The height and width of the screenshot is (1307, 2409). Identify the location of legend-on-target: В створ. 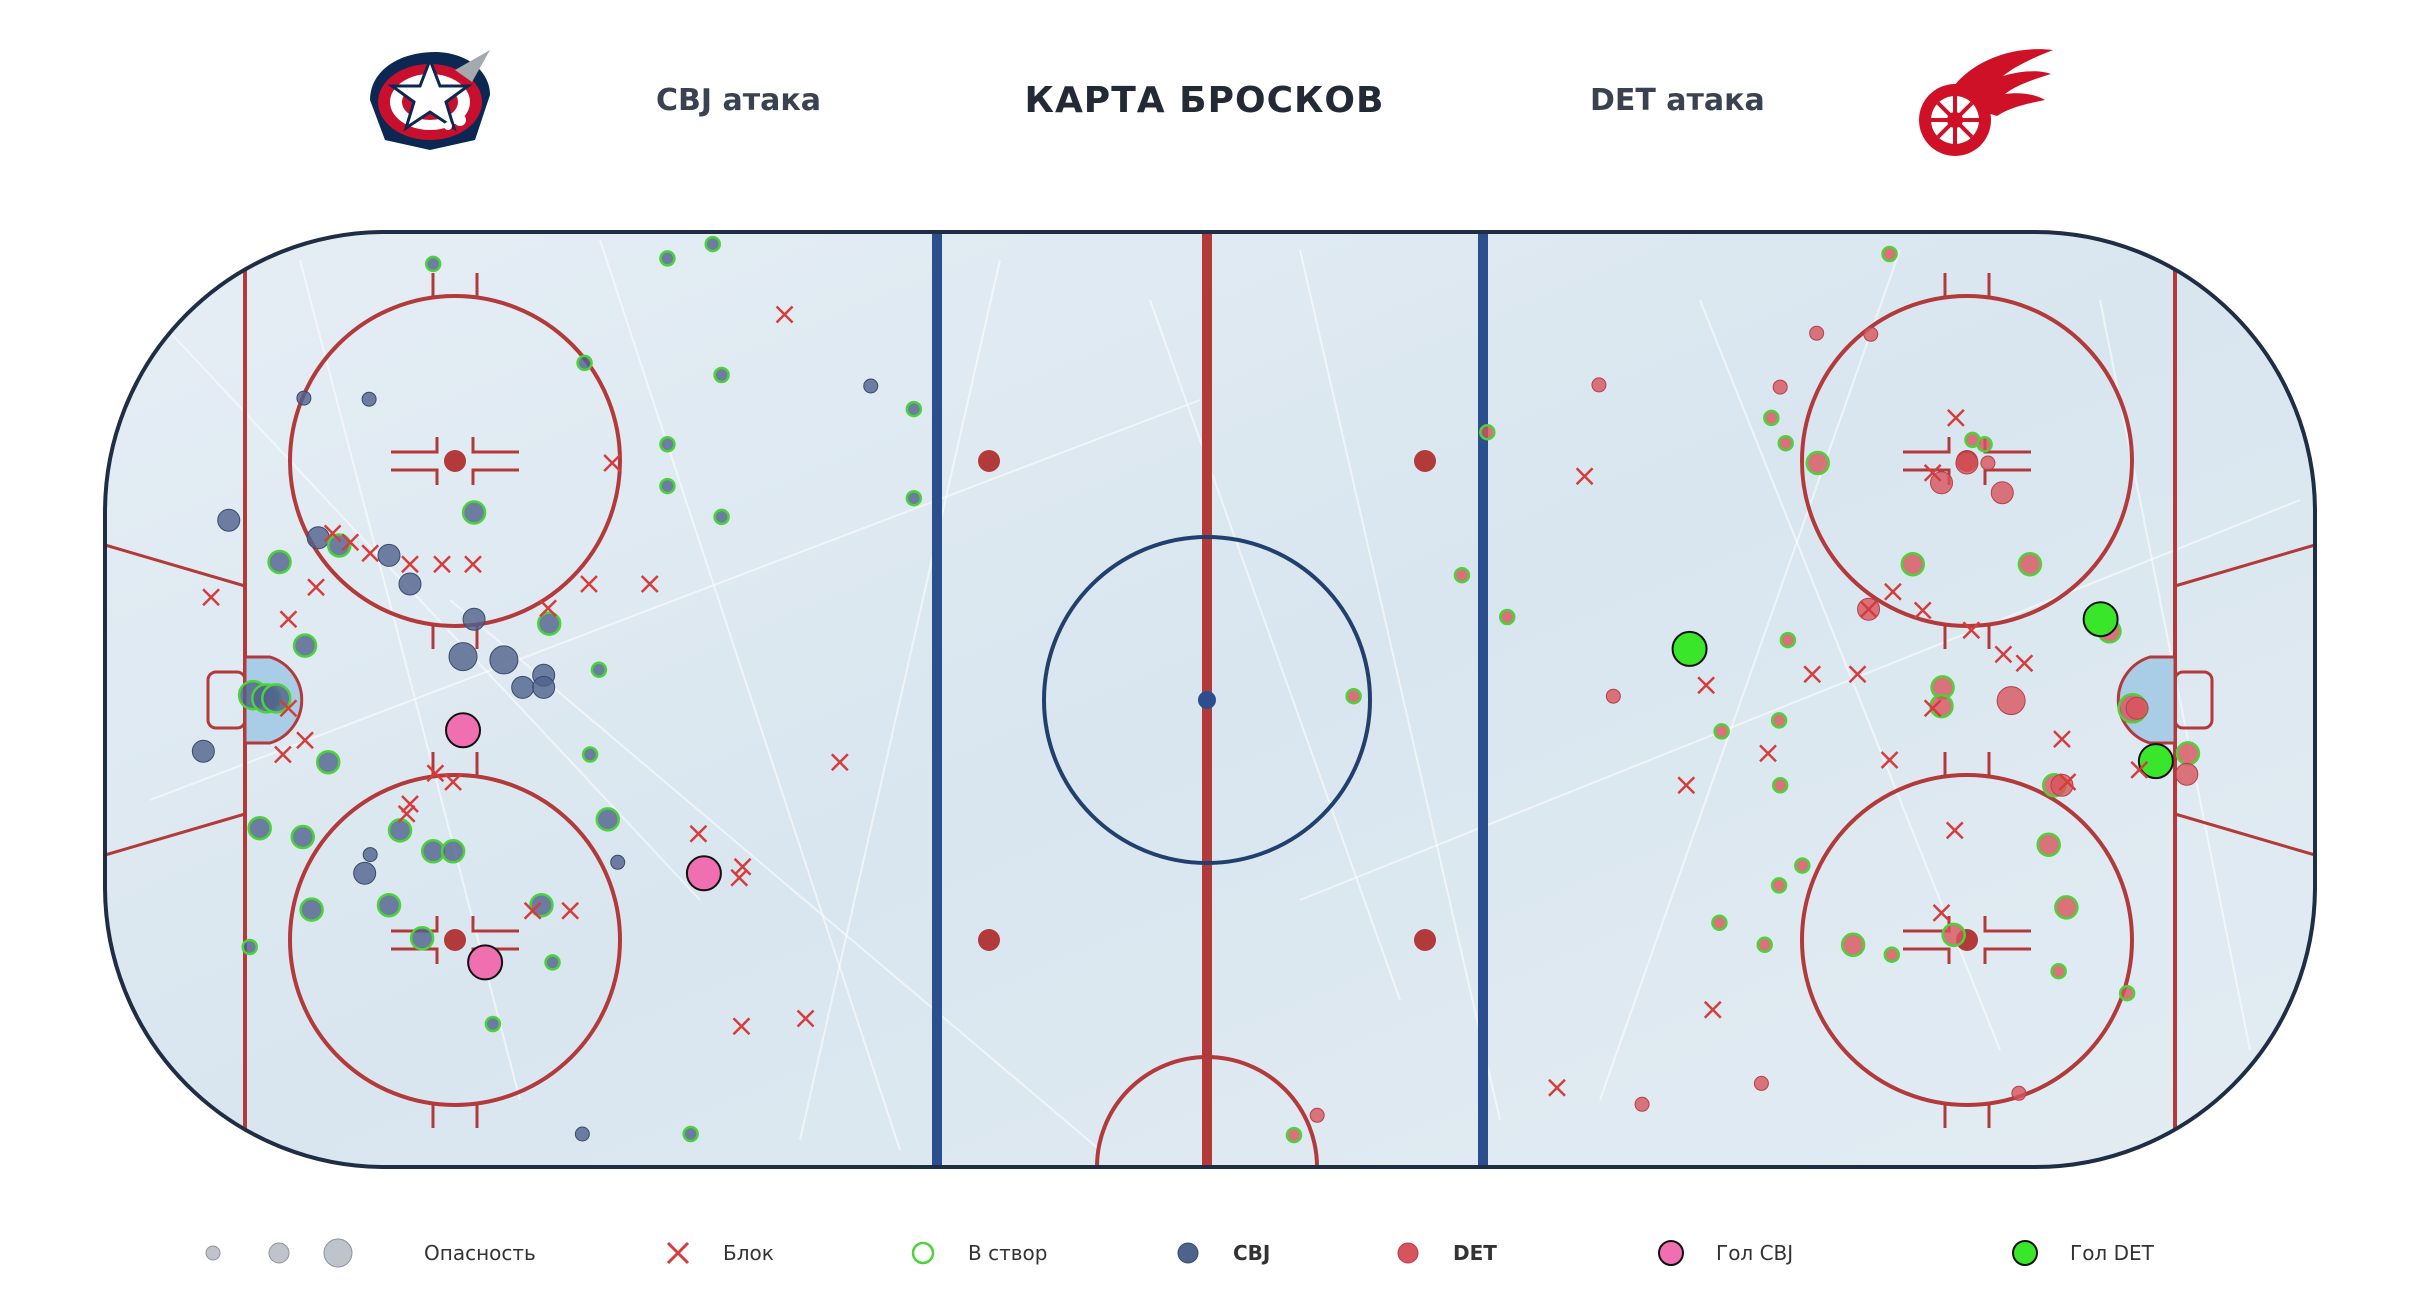
(977, 1253).